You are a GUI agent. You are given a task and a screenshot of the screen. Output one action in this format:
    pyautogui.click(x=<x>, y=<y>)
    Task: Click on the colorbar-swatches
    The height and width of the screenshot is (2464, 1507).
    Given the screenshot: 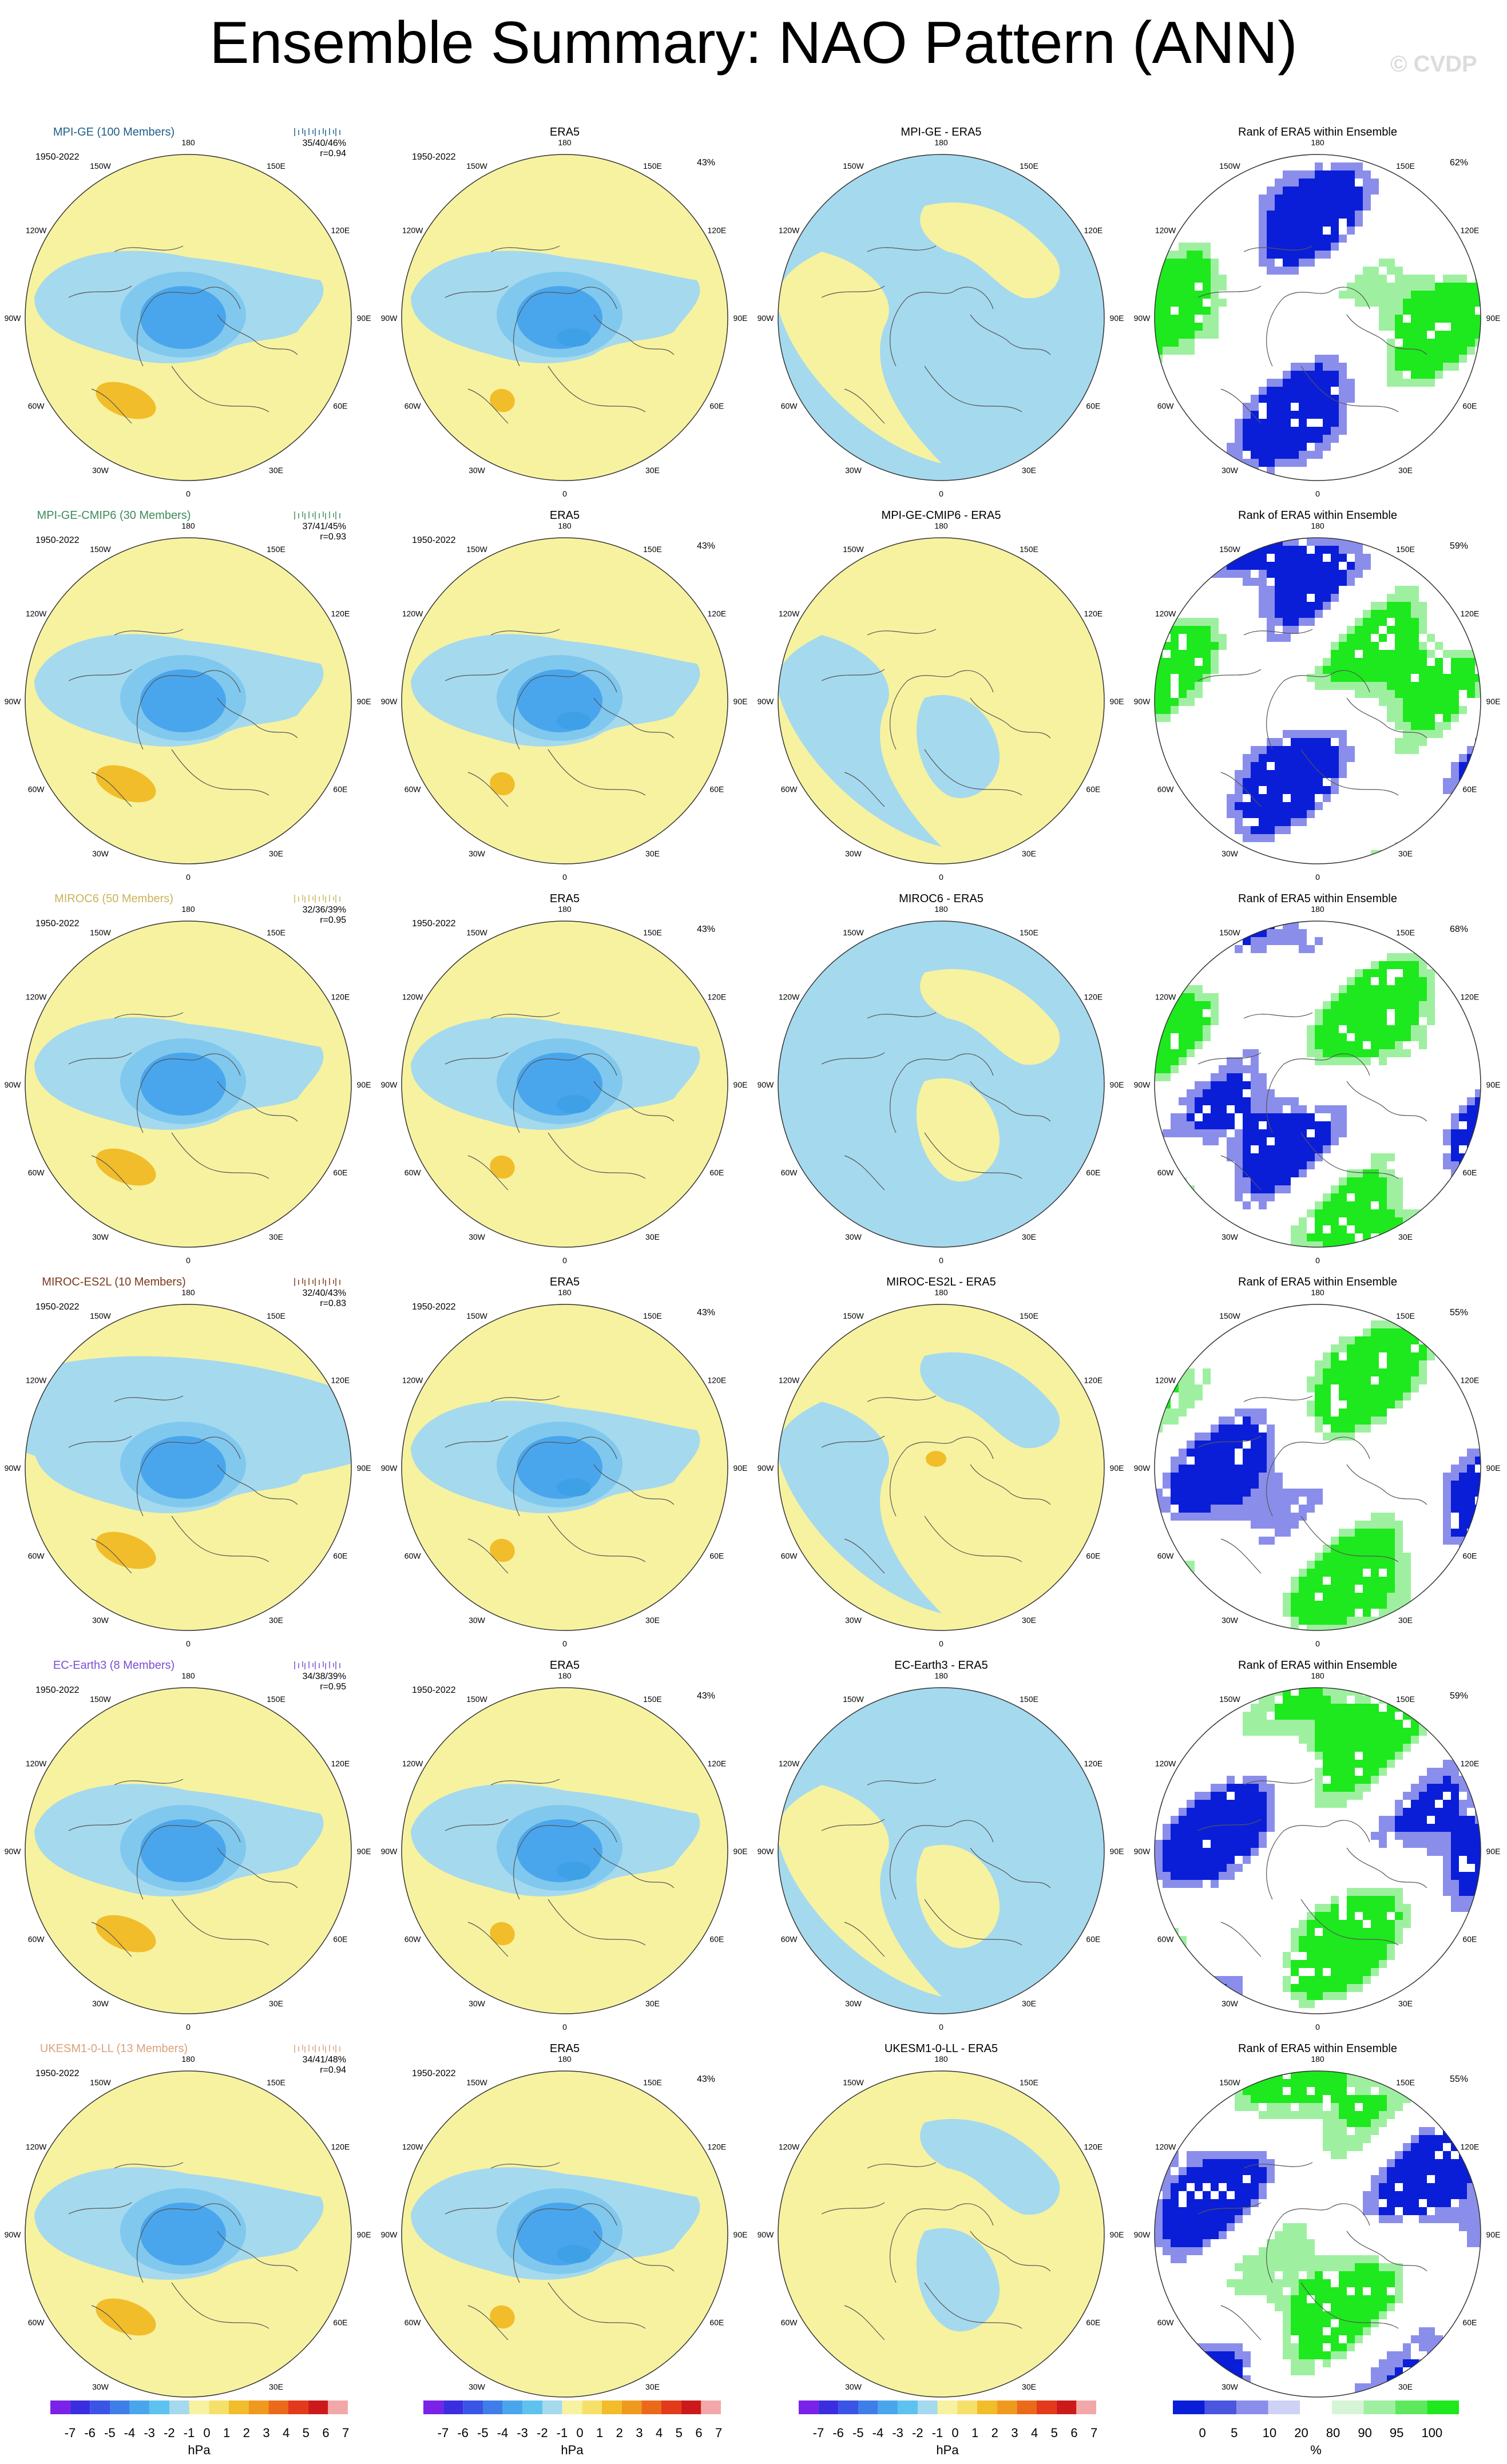 What is the action you would take?
    pyautogui.click(x=572, y=2407)
    